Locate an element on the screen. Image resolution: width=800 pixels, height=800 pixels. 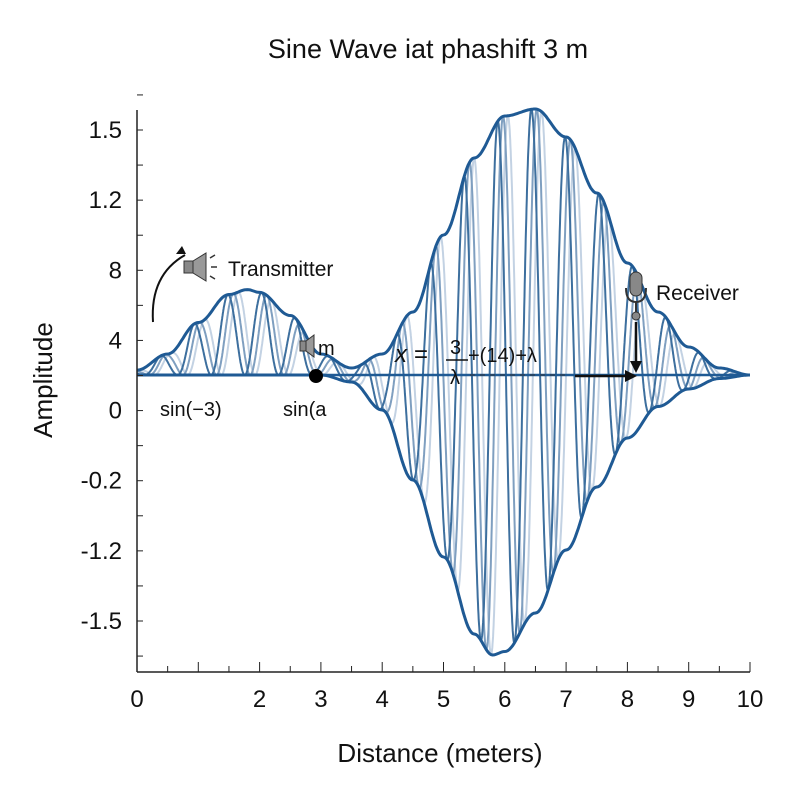
receiver-label: Receiver is located at coordinates (697, 293).